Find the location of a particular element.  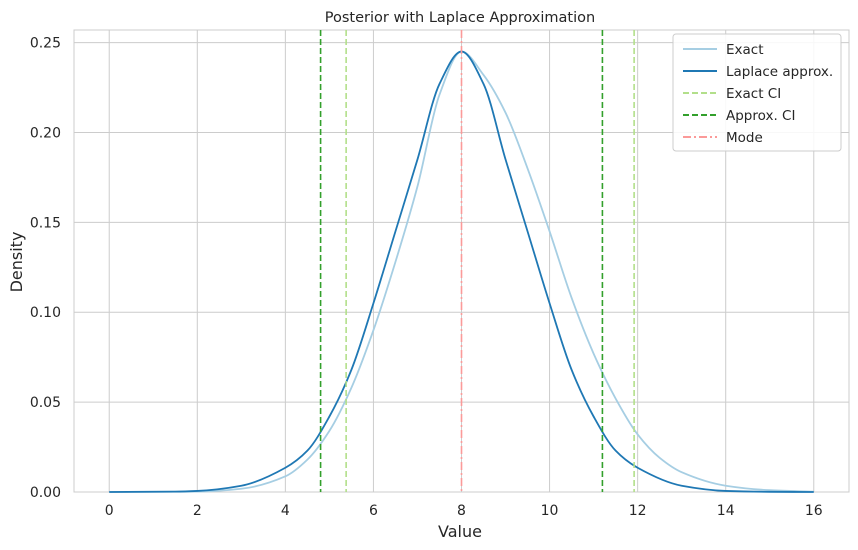

legend-label-approx-ci: Approx. CI is located at coordinates (760, 116).